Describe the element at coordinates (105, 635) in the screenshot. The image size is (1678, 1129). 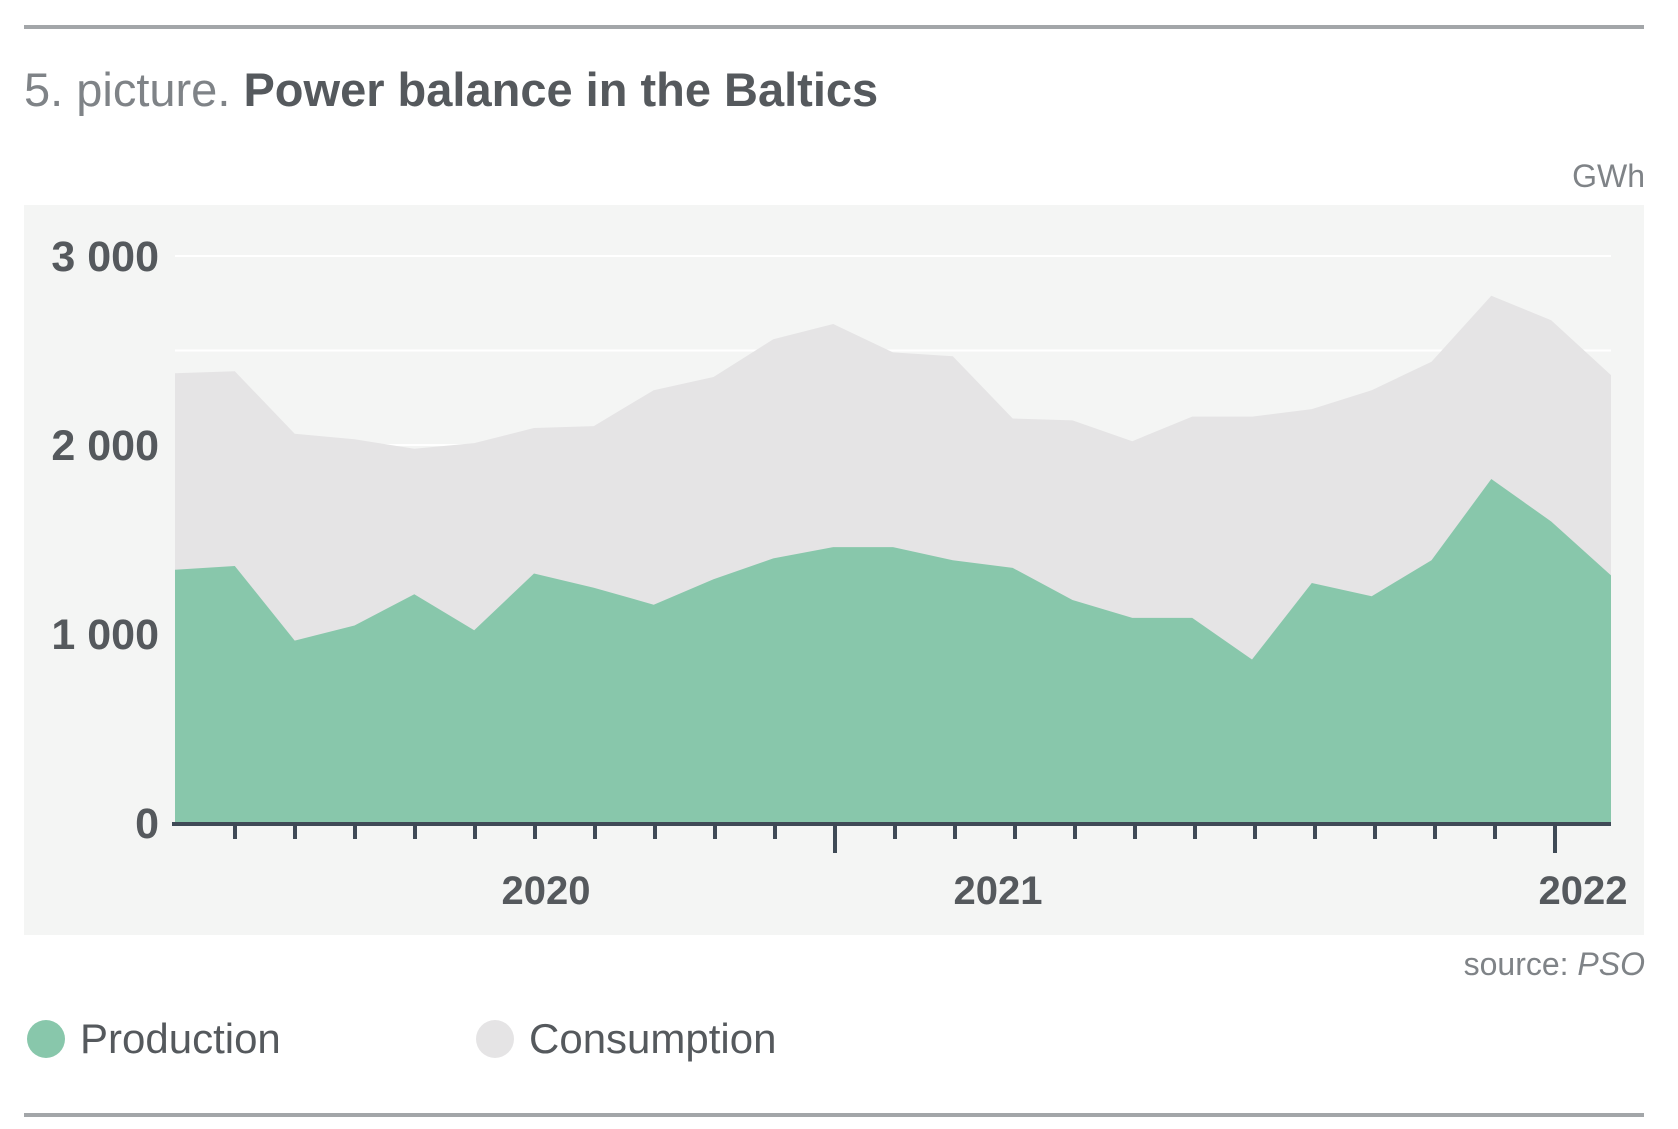
I see `y-tick-label: 1 000` at that location.